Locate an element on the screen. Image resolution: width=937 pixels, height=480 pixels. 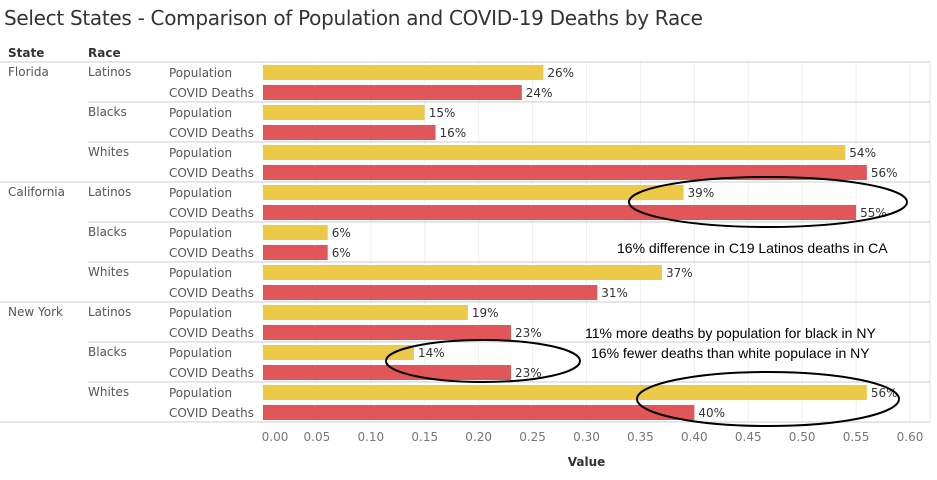
x-tick-label: 0.10 is located at coordinates (370, 437).